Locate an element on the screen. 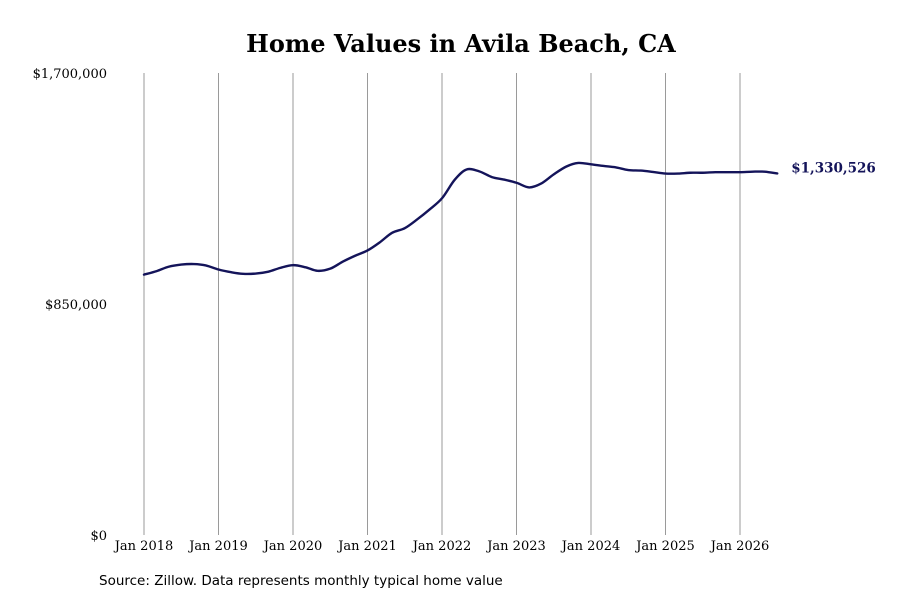 Image resolution: width=900 pixels, height=600 pixels. x-tick-label: Jan 2025 is located at coordinates (664, 546).